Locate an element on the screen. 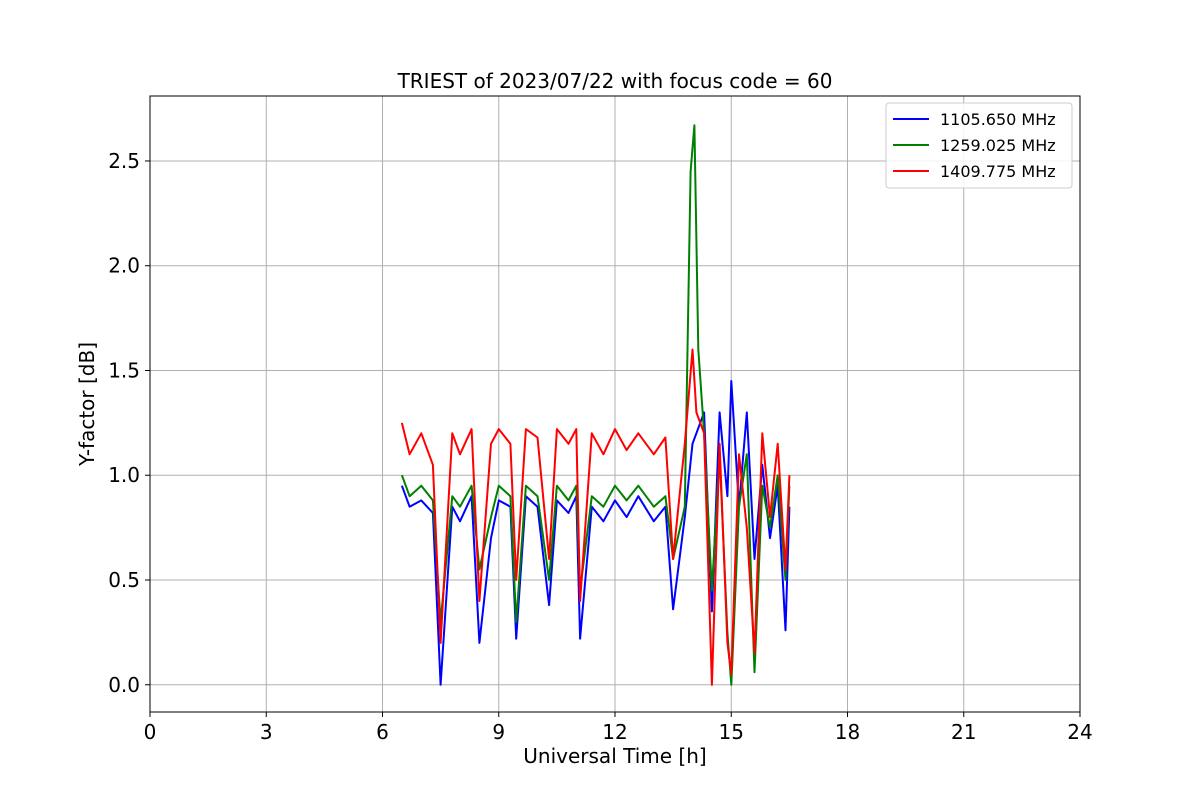 The height and width of the screenshot is (800, 1200). x-tick-label: 0 is located at coordinates (150, 732).